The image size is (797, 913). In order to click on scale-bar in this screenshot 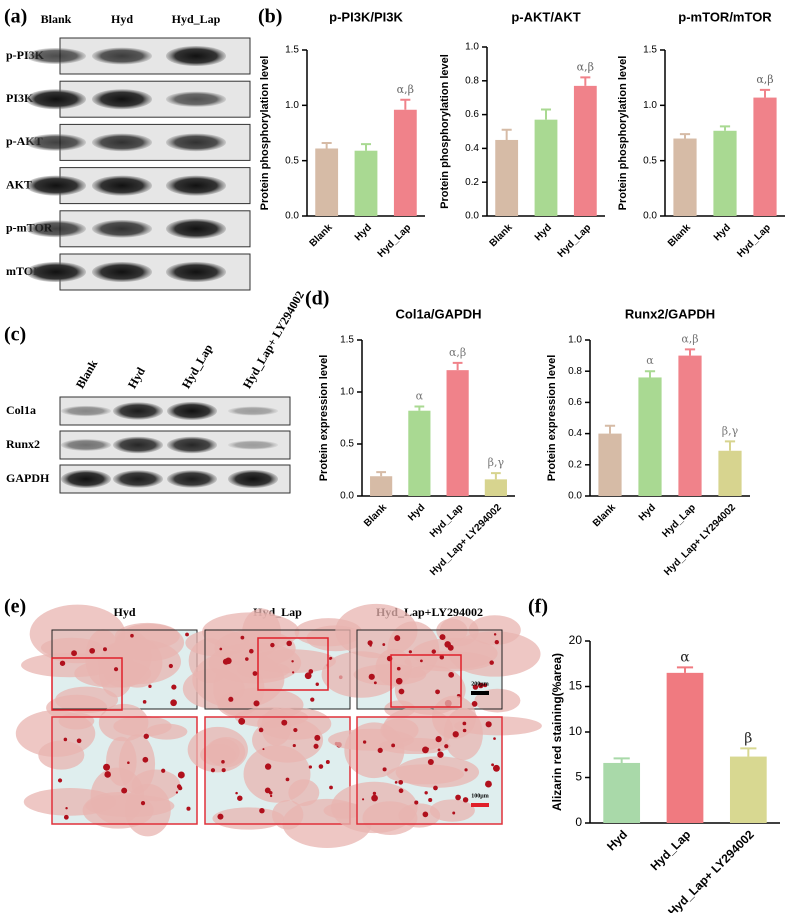, I will do `click(480, 805)`.